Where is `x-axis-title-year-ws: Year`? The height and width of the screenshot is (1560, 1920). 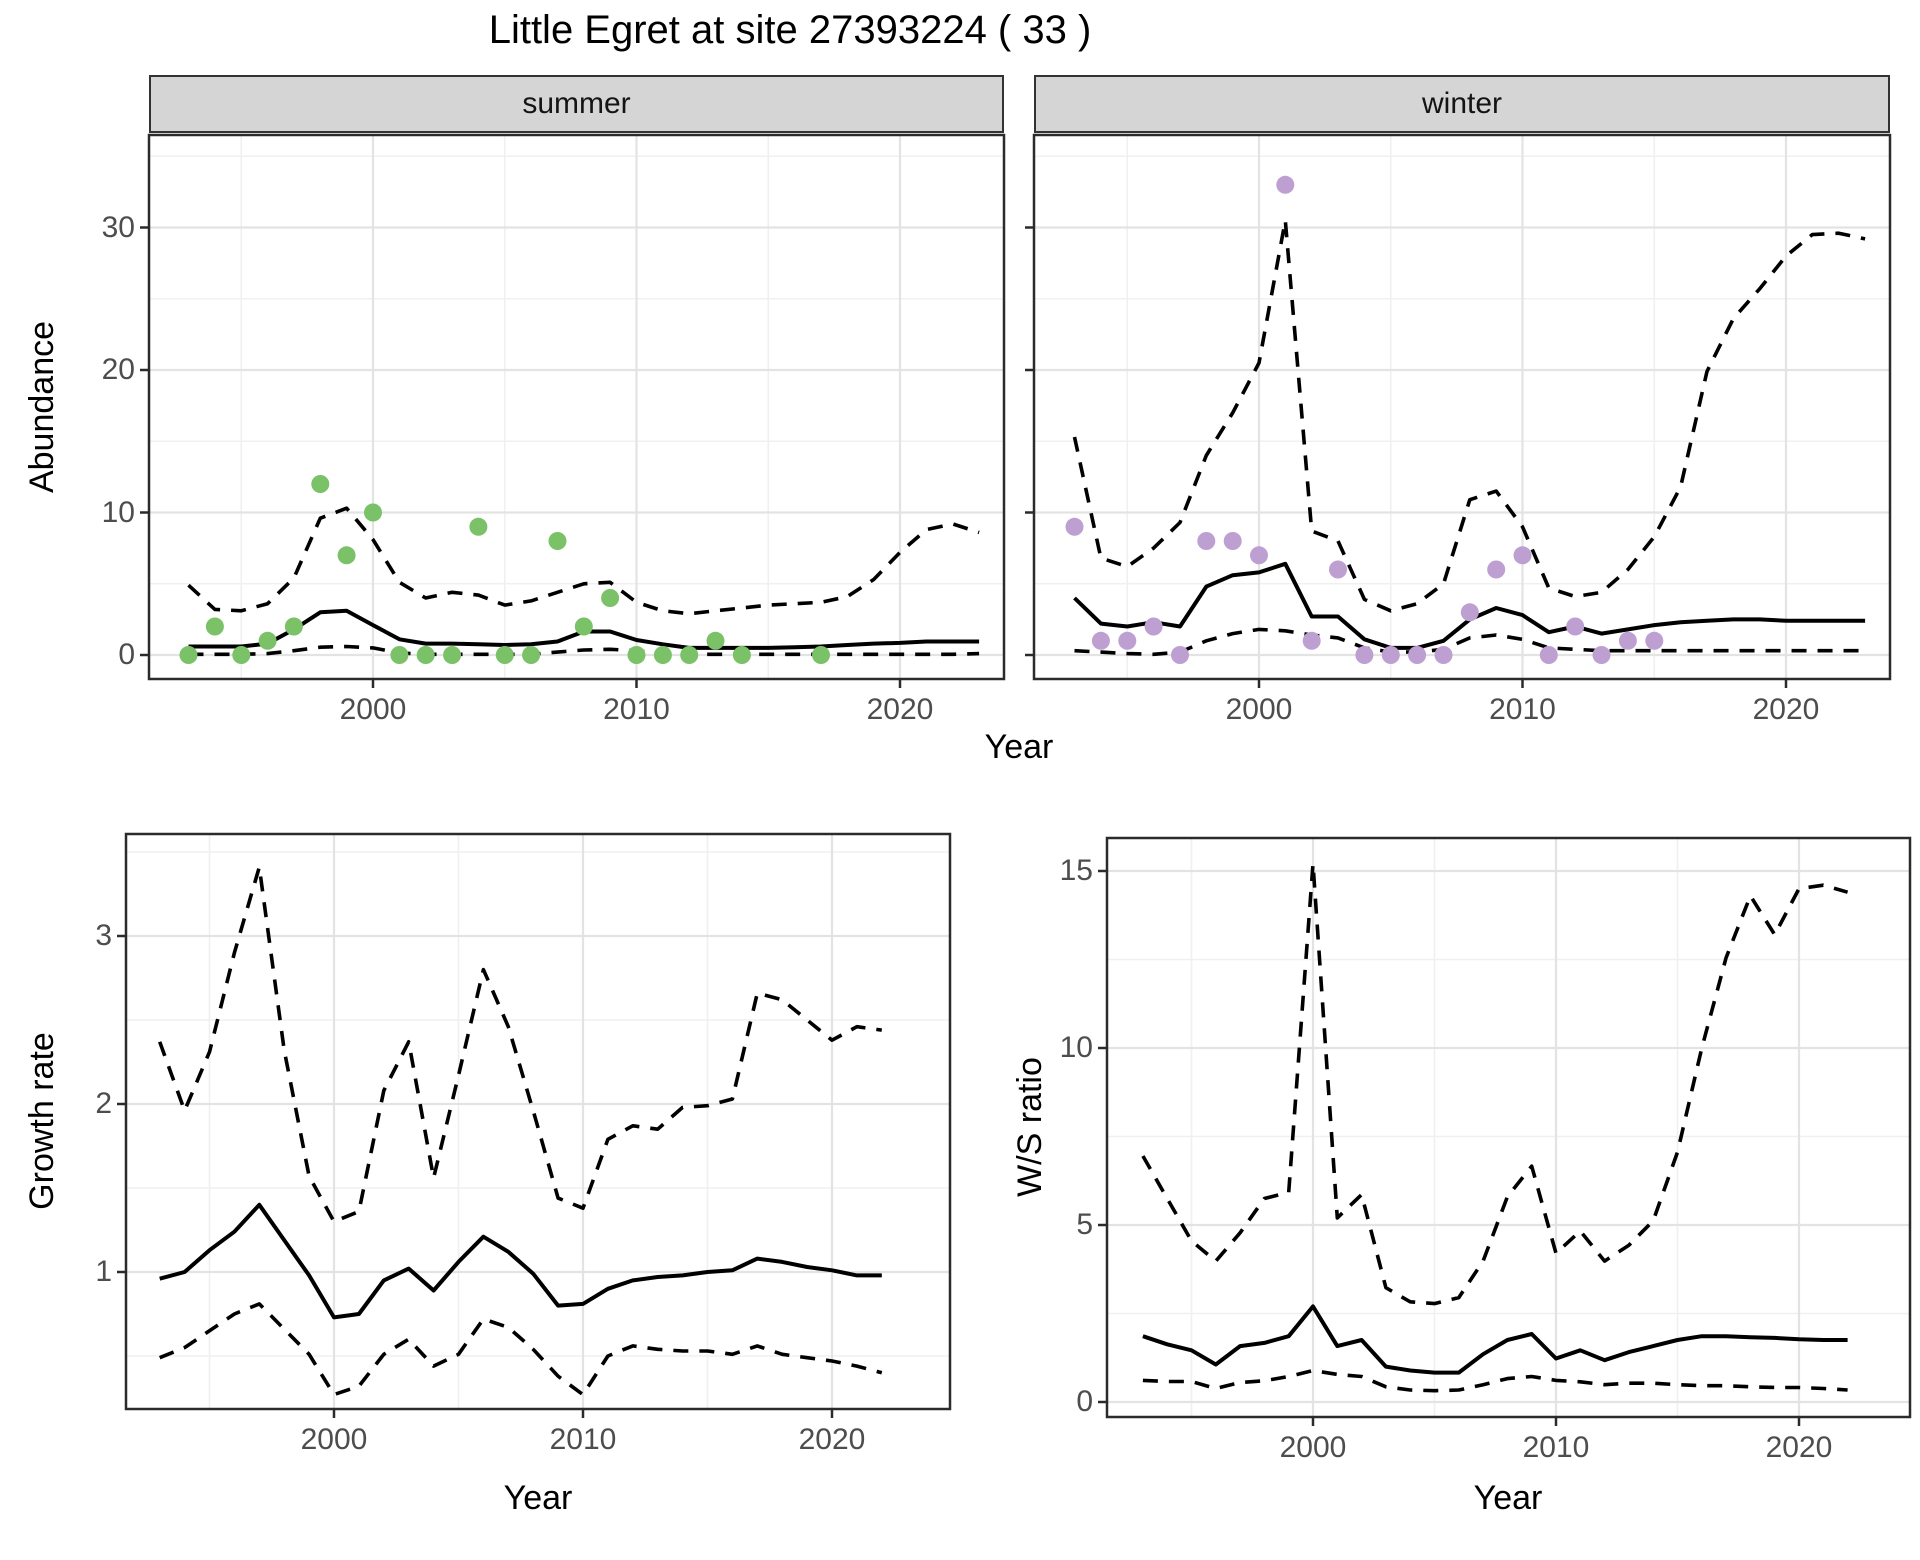 x-axis-title-year-ws: Year is located at coordinates (1508, 1498).